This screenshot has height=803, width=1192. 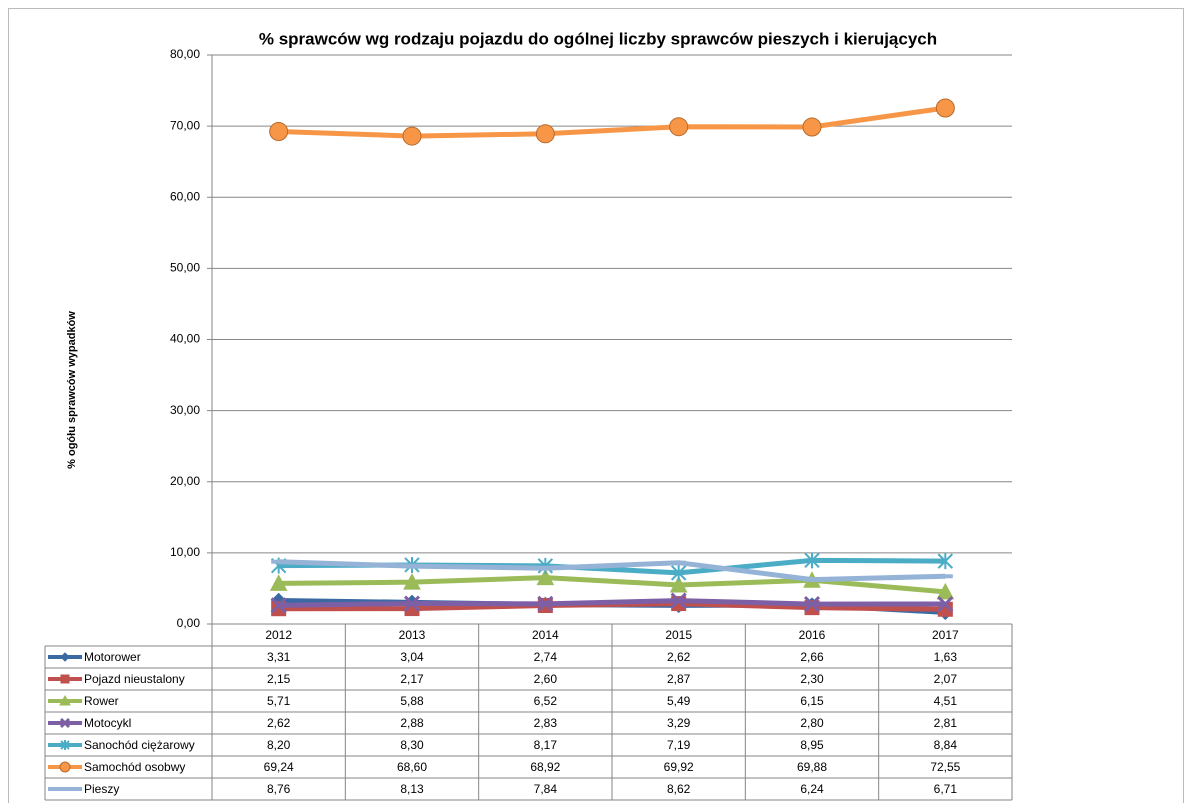 What do you see at coordinates (278, 635) in the screenshot?
I see `x-tick-label: 2012` at bounding box center [278, 635].